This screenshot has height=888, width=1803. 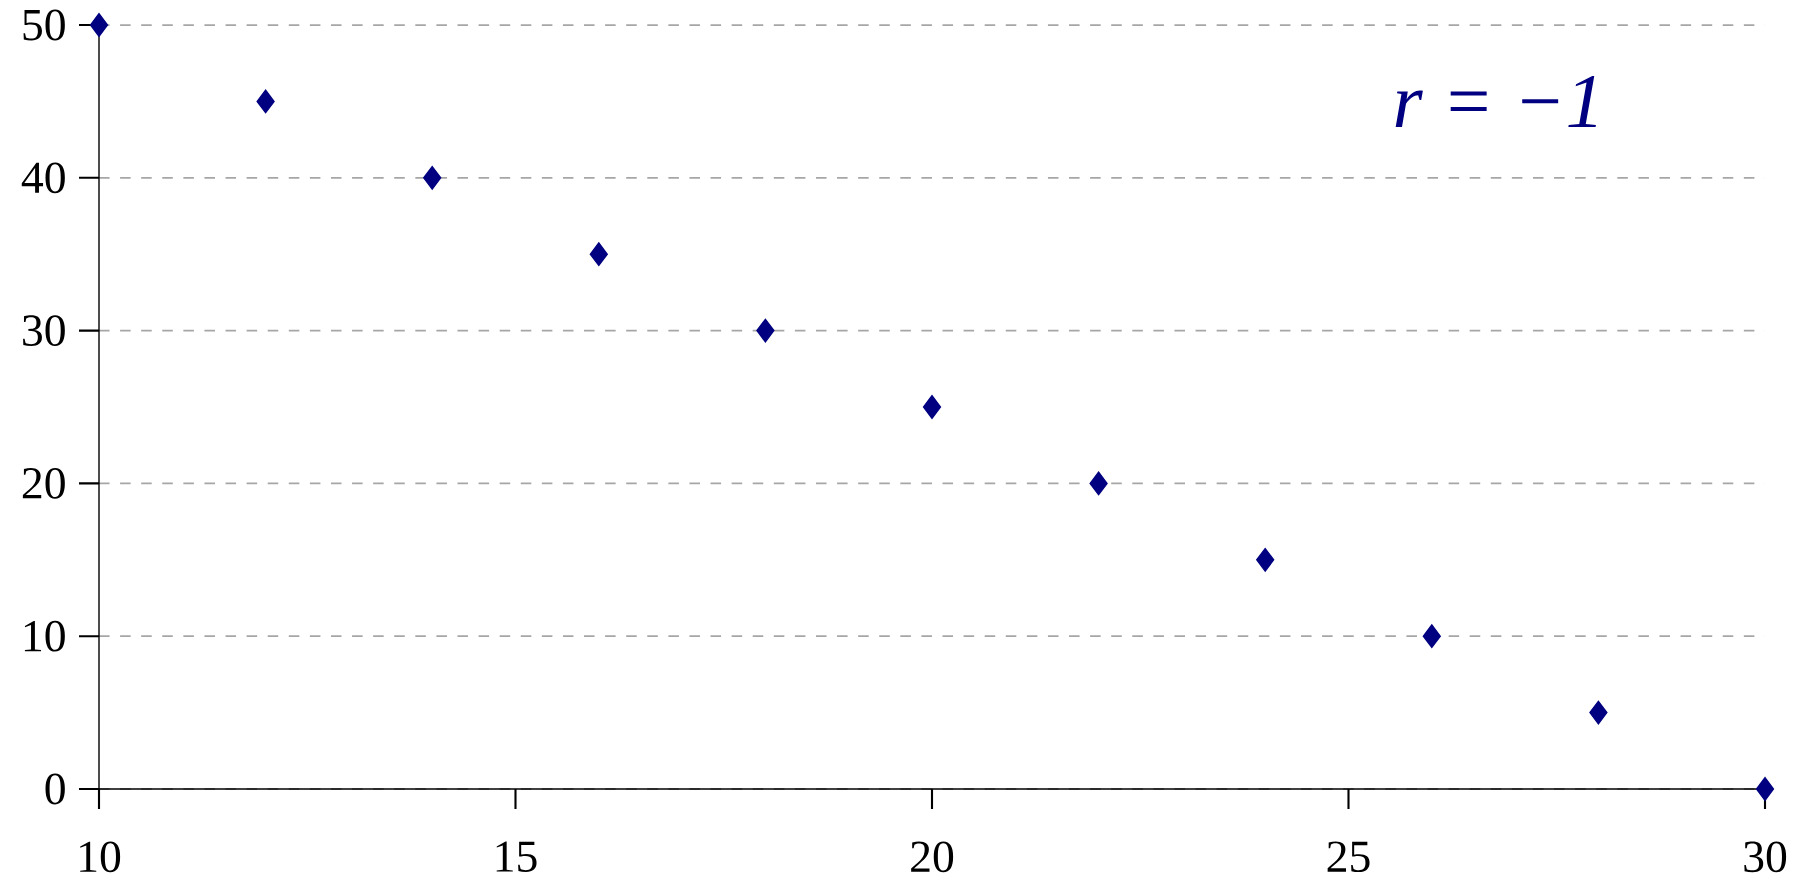 I want to click on y-tick-label: 20, so click(x=43, y=483).